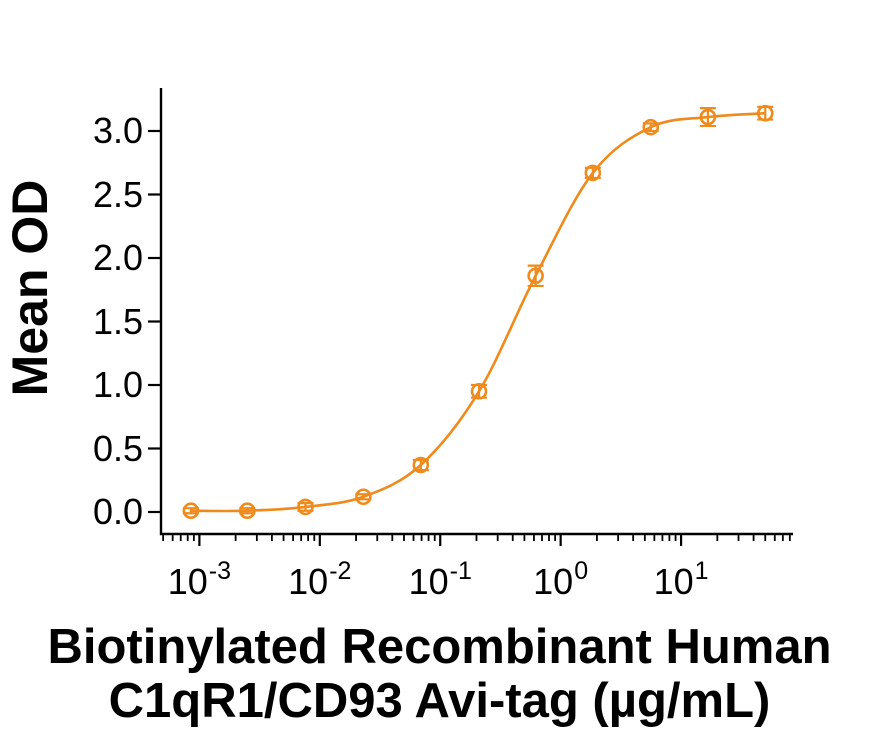  What do you see at coordinates (30, 288) in the screenshot?
I see `y-axis-title: Mean OD` at bounding box center [30, 288].